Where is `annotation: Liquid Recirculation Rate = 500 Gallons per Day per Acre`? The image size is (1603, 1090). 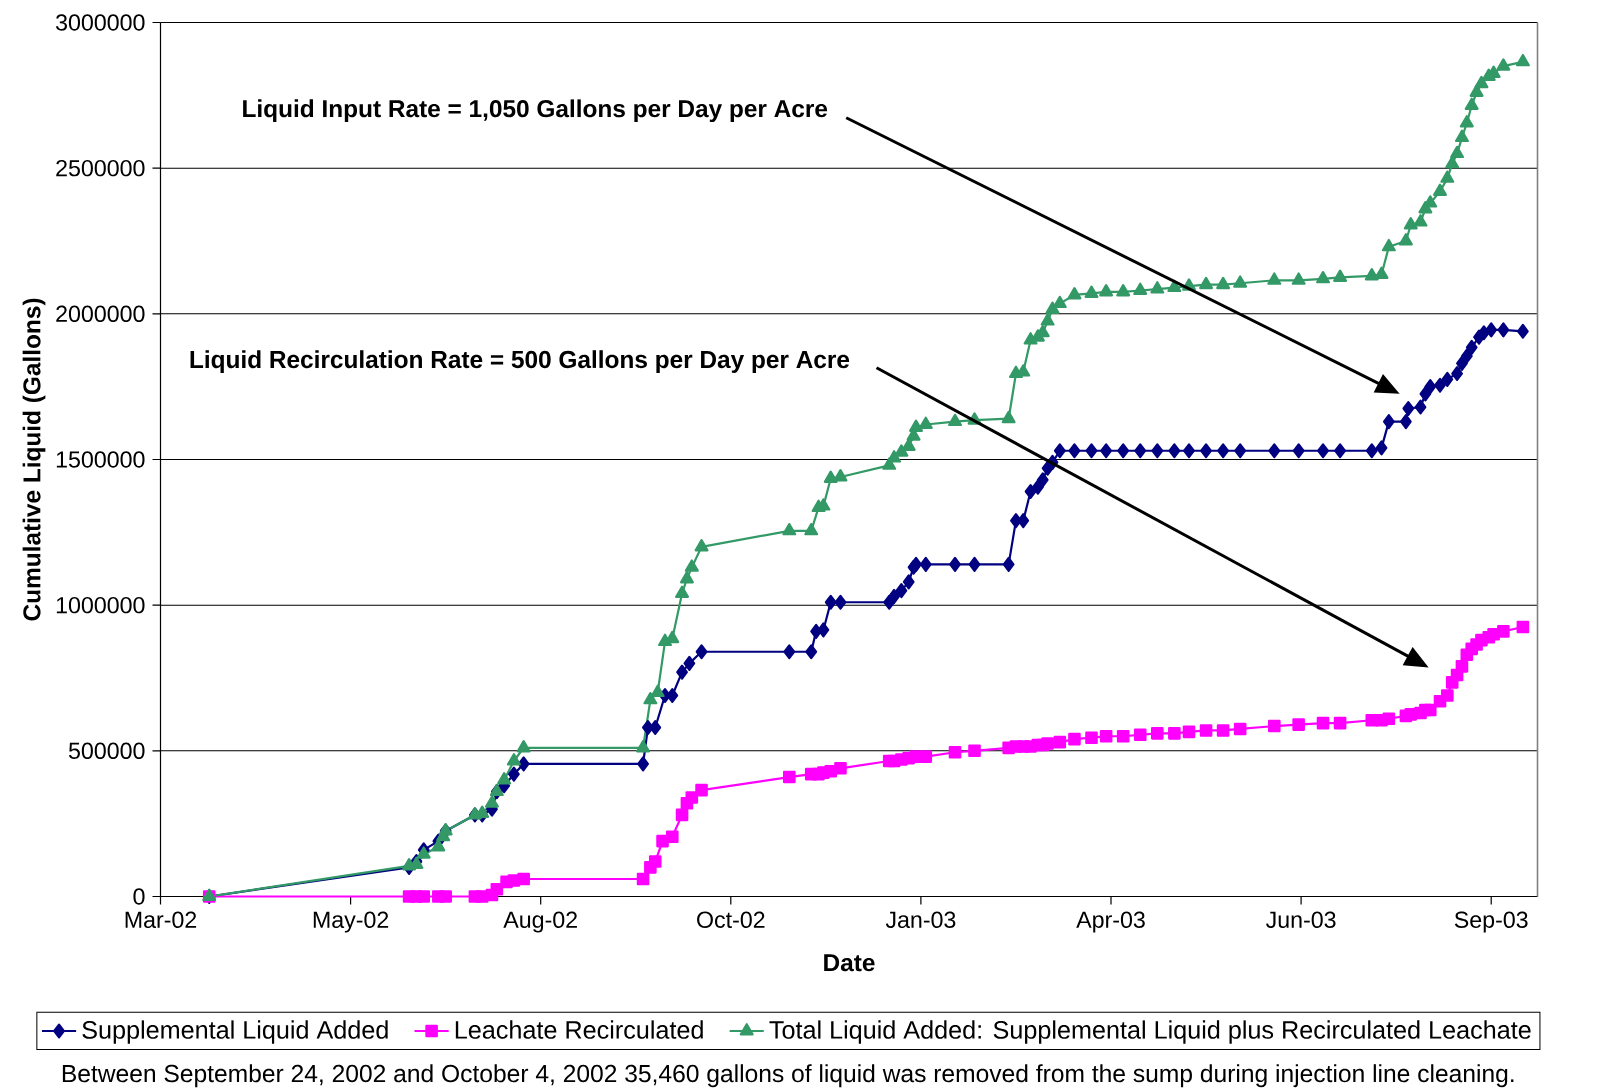
annotation: Liquid Recirculation Rate = 500 Gallons per Day per Acre is located at coordinates (520, 361).